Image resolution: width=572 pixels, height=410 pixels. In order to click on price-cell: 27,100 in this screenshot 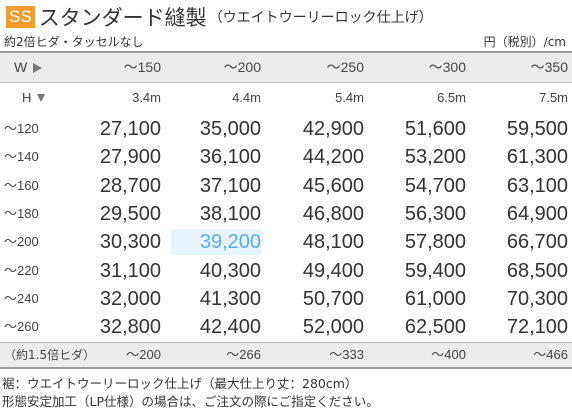, I will do `click(130, 129)`.